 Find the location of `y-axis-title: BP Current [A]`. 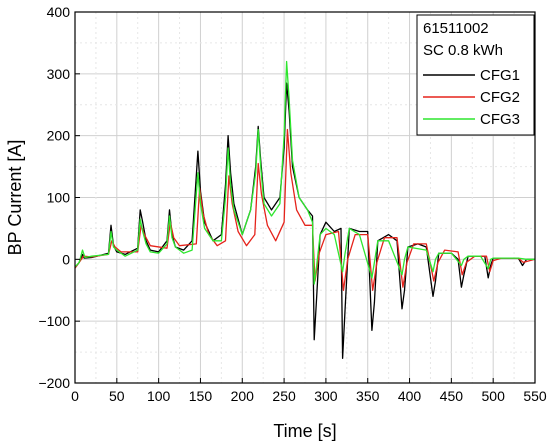

y-axis-title: BP Current [A] is located at coordinates (15, 198).